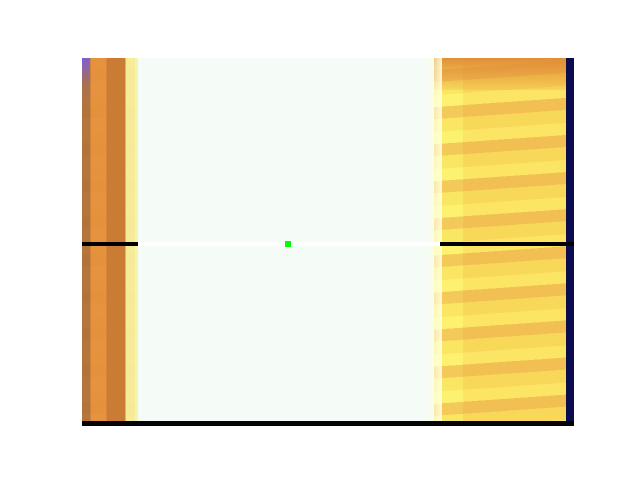  Describe the element at coordinates (86, 85) in the screenshot. I see `left-edge-color-region` at that location.